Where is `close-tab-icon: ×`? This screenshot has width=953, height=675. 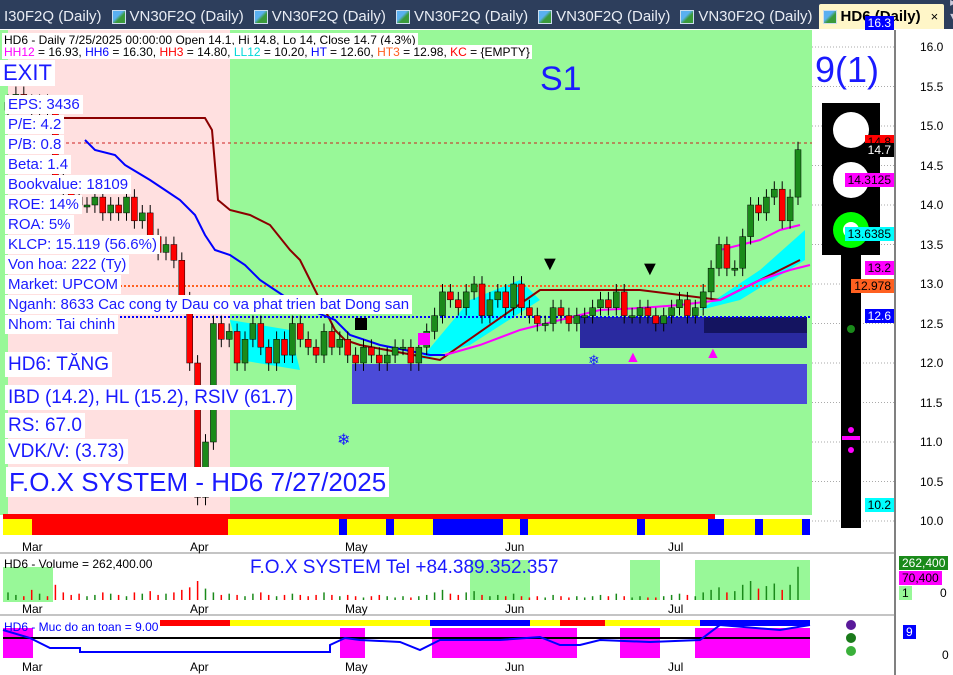 close-tab-icon: × is located at coordinates (934, 16).